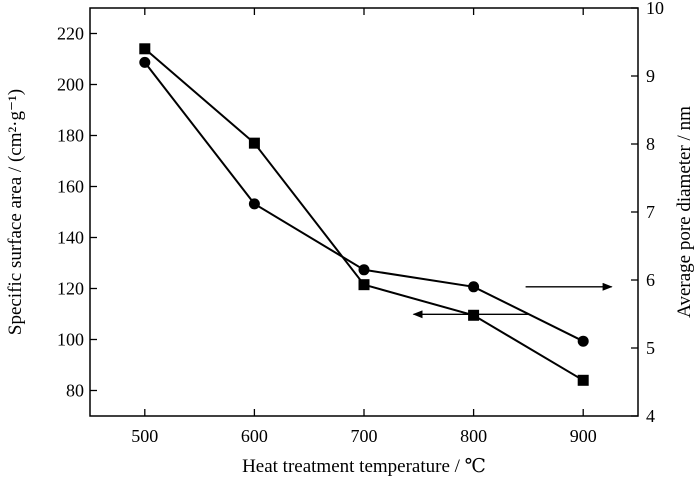  What do you see at coordinates (70, 136) in the screenshot?
I see `left-y-tick-label: 180` at bounding box center [70, 136].